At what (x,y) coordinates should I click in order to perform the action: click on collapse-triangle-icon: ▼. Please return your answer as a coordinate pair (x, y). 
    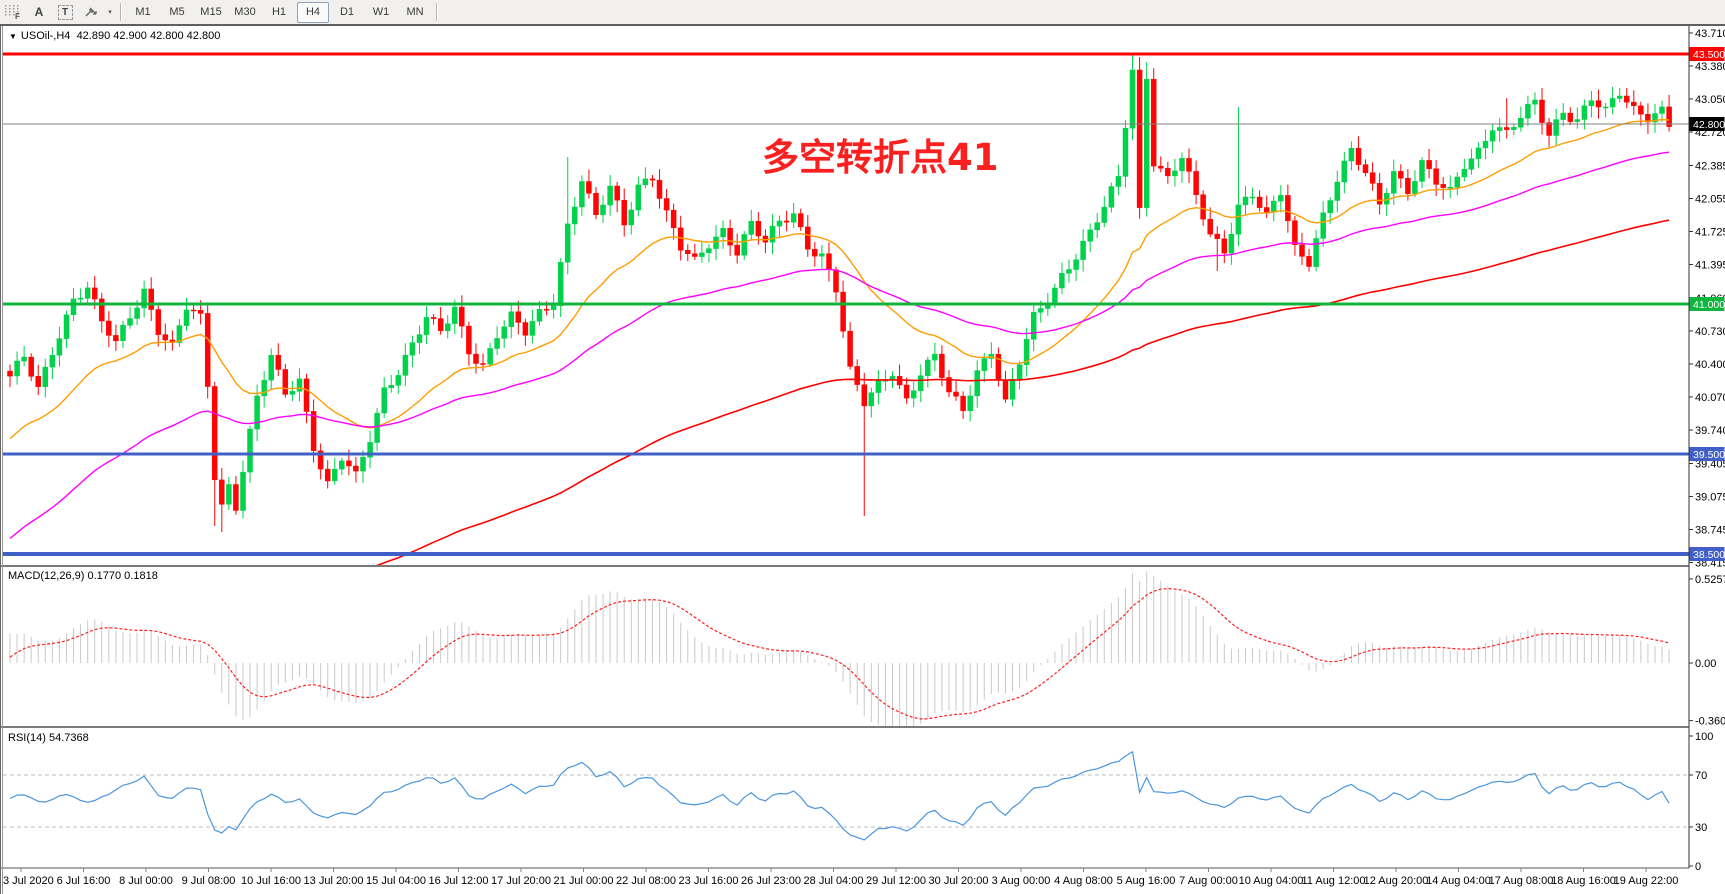
    Looking at the image, I should click on (13, 36).